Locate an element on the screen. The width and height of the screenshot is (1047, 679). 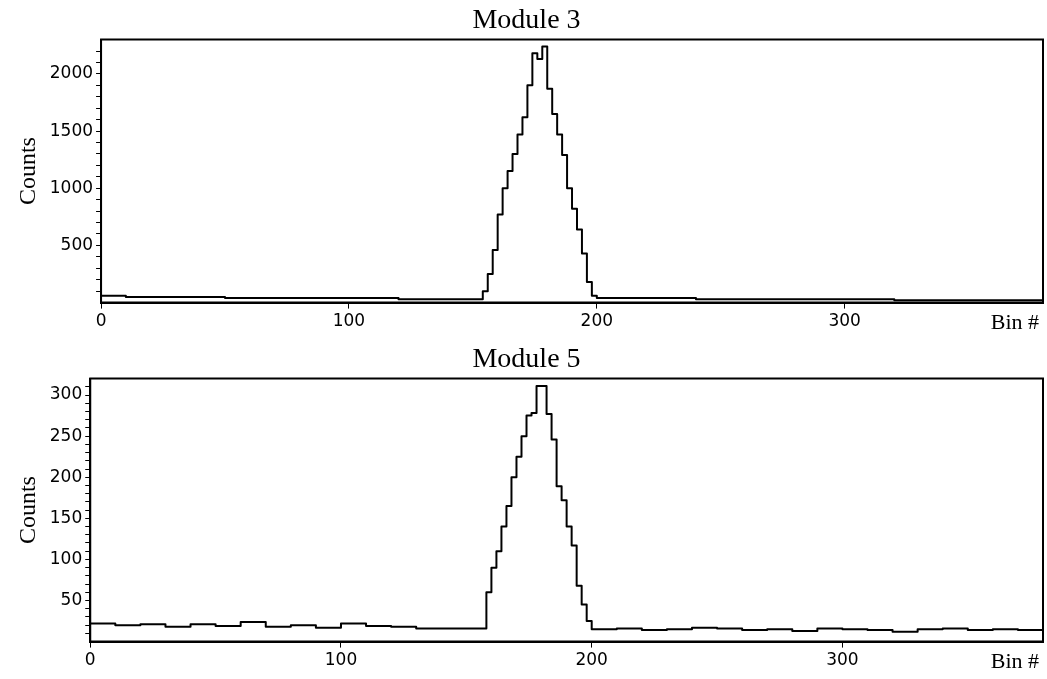
y-tick-label: 100 is located at coordinates (66, 557).